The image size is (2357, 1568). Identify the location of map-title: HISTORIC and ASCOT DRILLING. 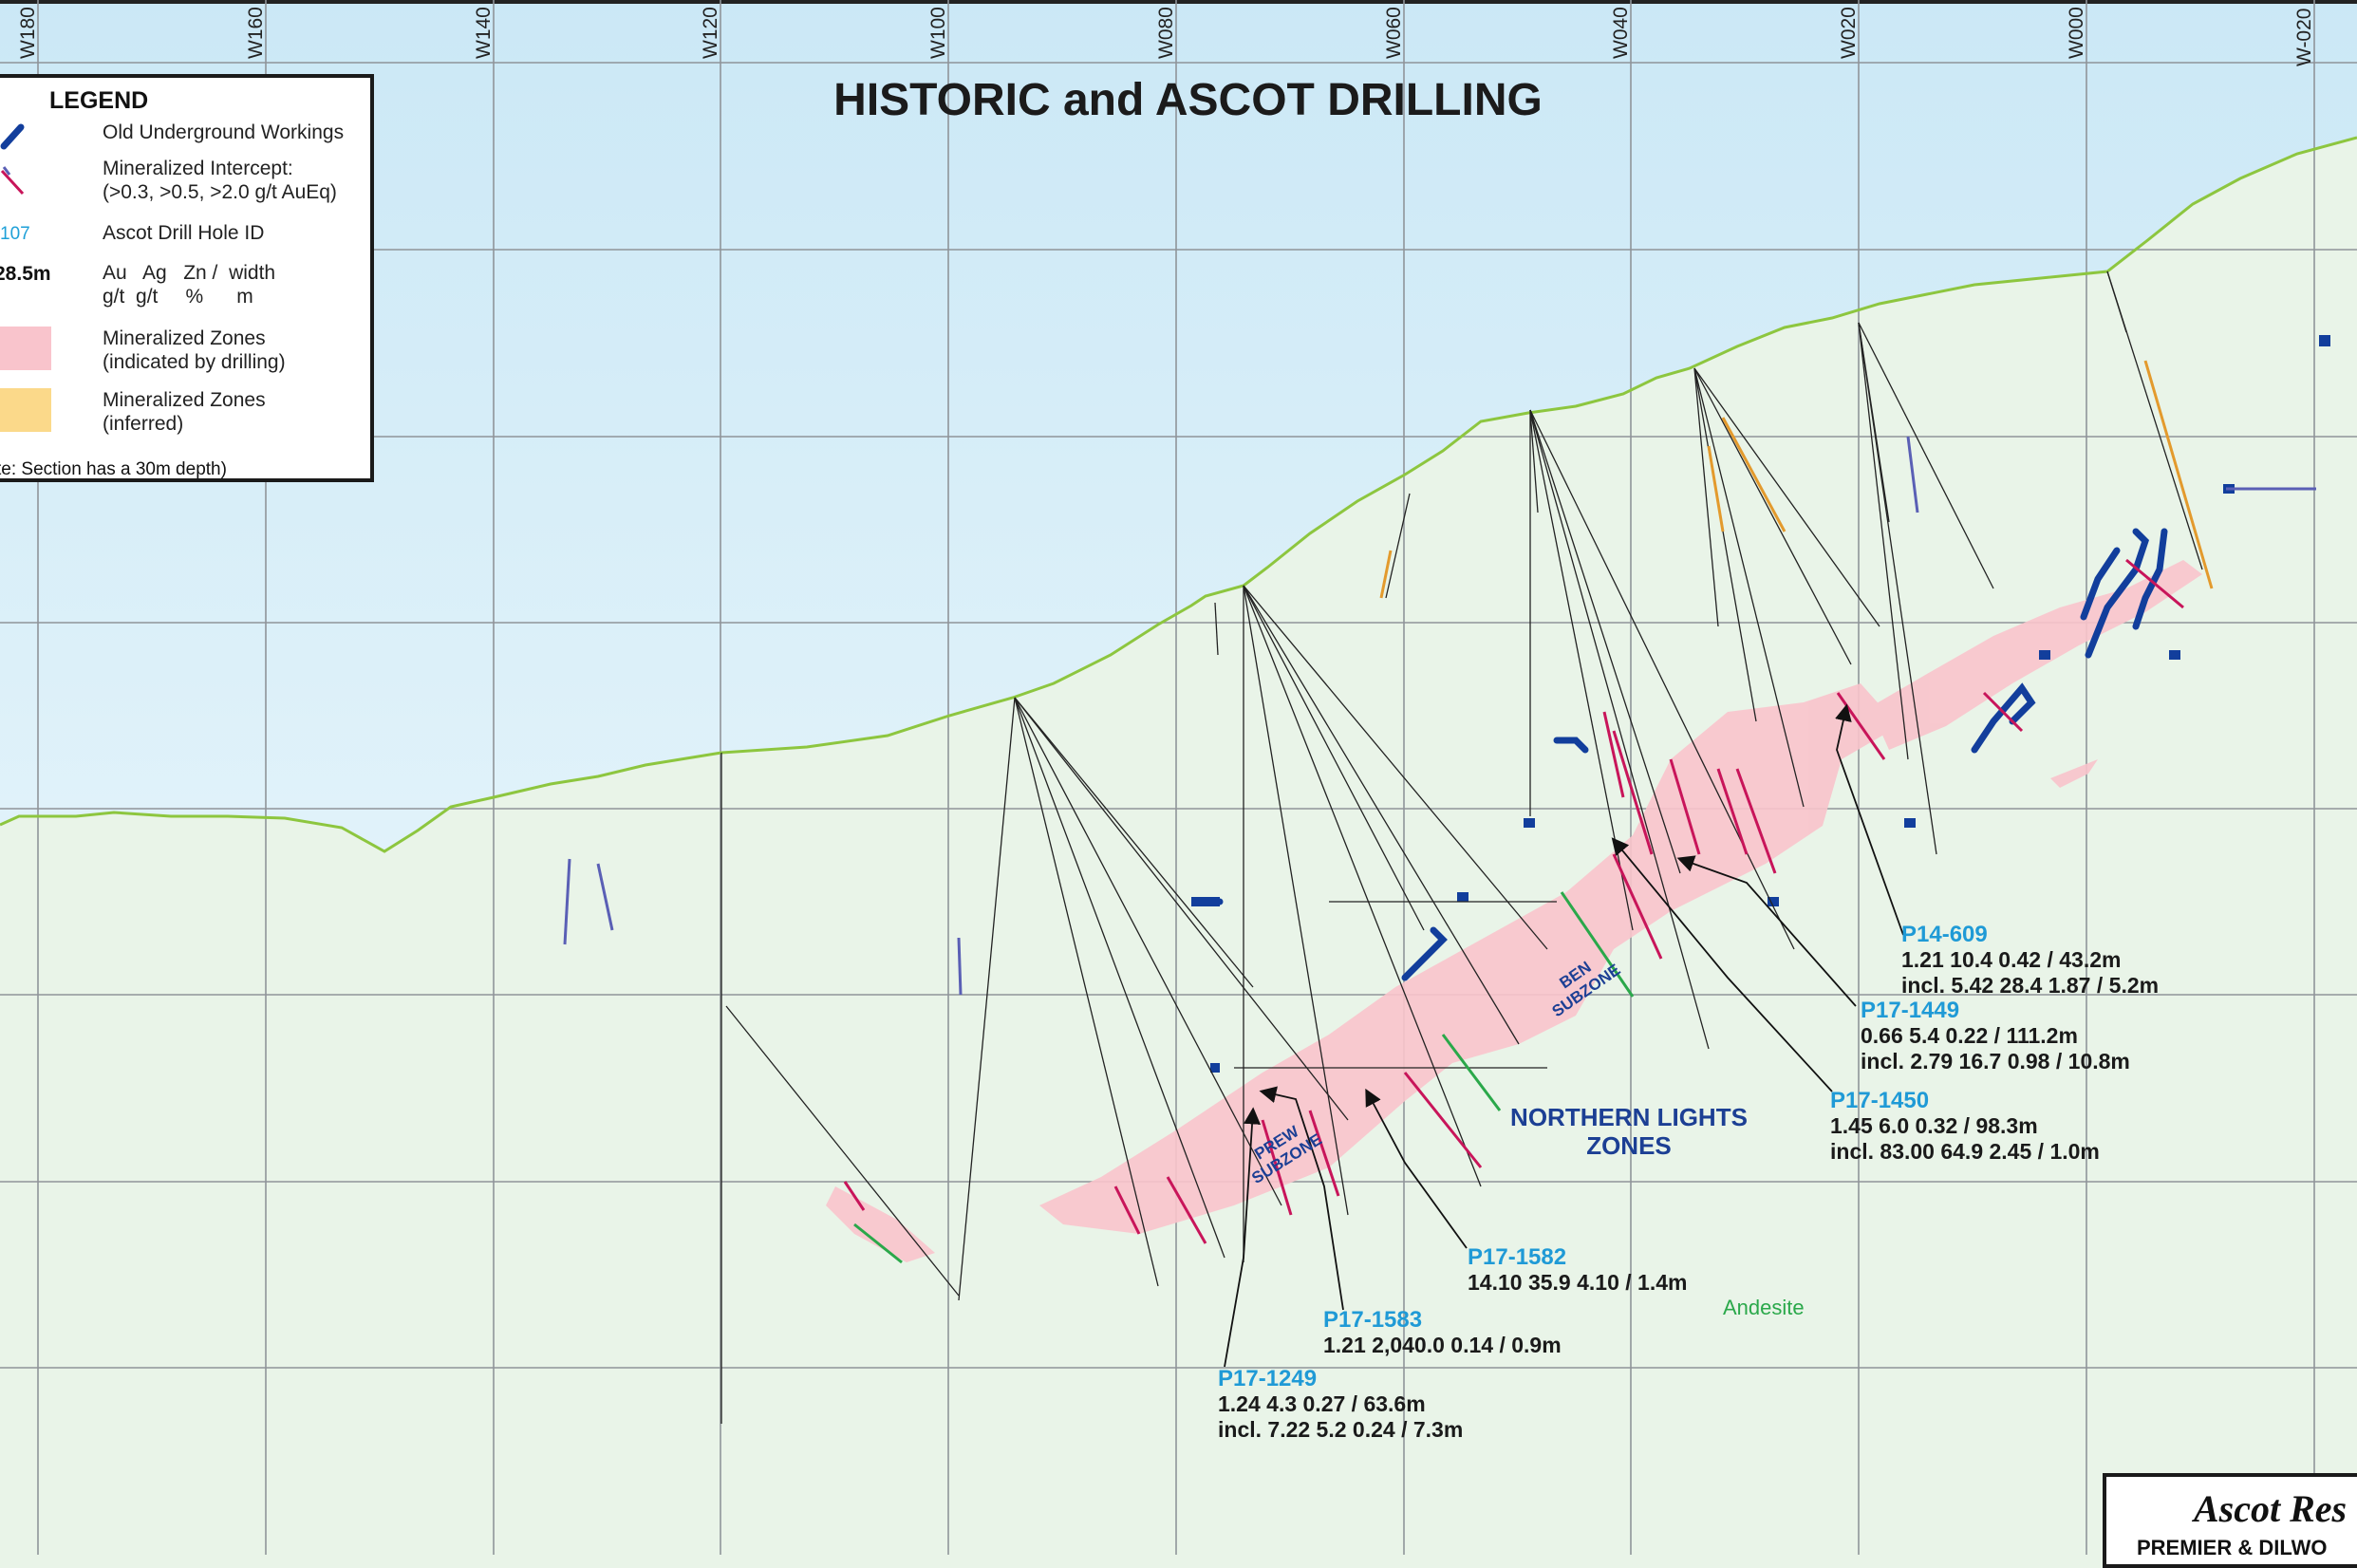
(1188, 100).